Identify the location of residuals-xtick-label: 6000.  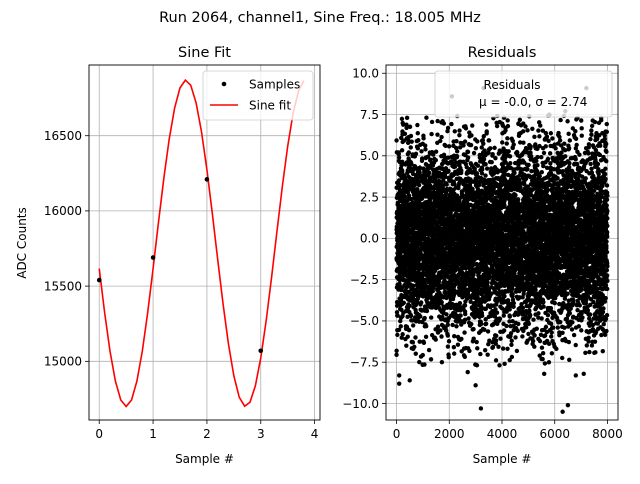
(554, 434).